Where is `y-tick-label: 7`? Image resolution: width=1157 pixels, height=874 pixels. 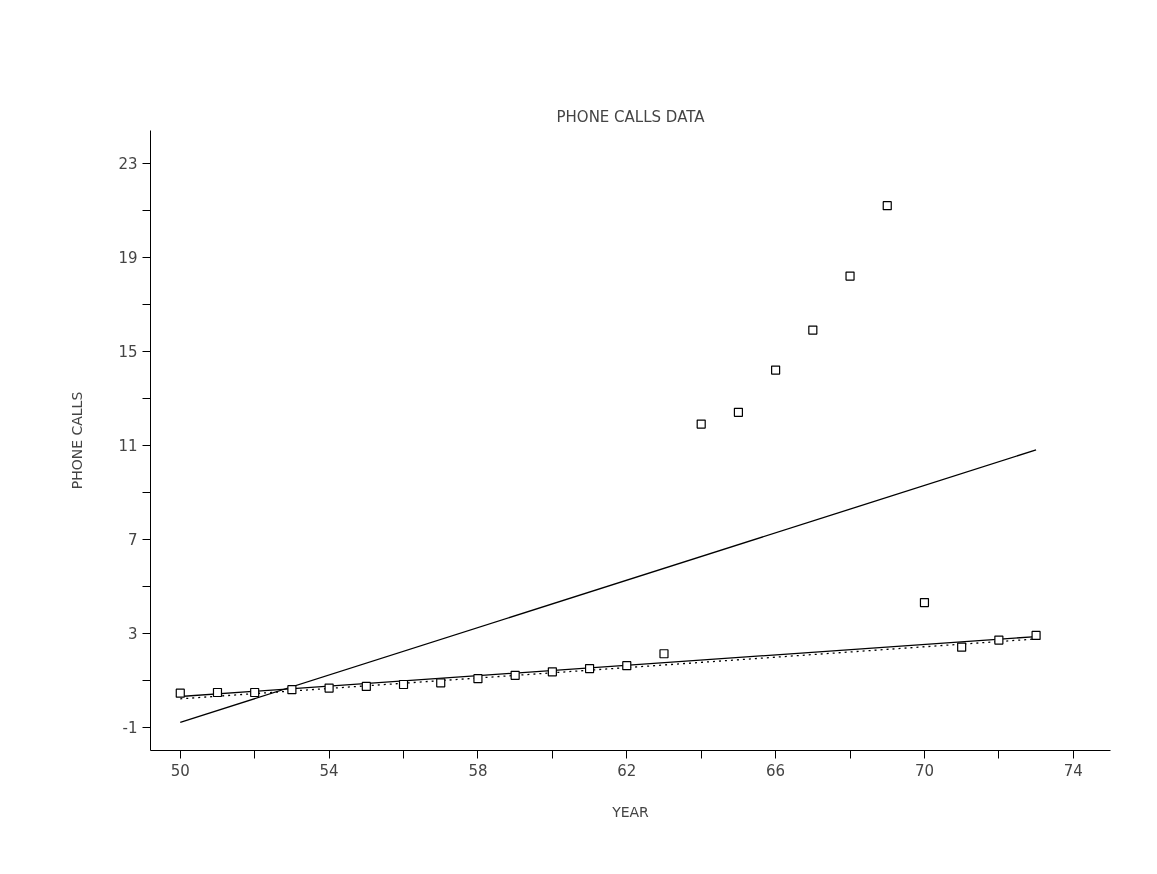 y-tick-label: 7 is located at coordinates (132, 540).